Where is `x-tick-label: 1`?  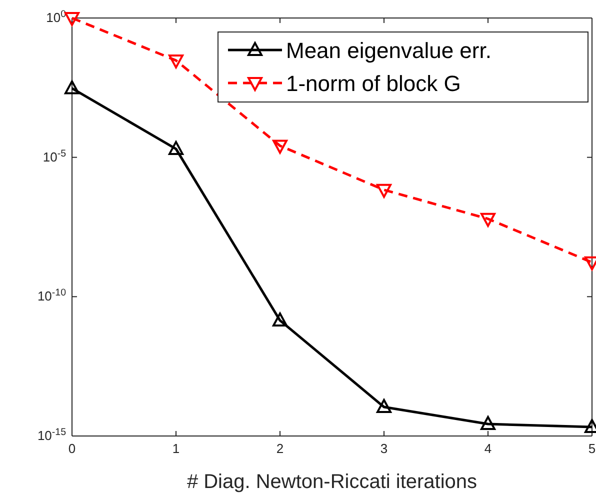
x-tick-label: 1 is located at coordinates (176, 448).